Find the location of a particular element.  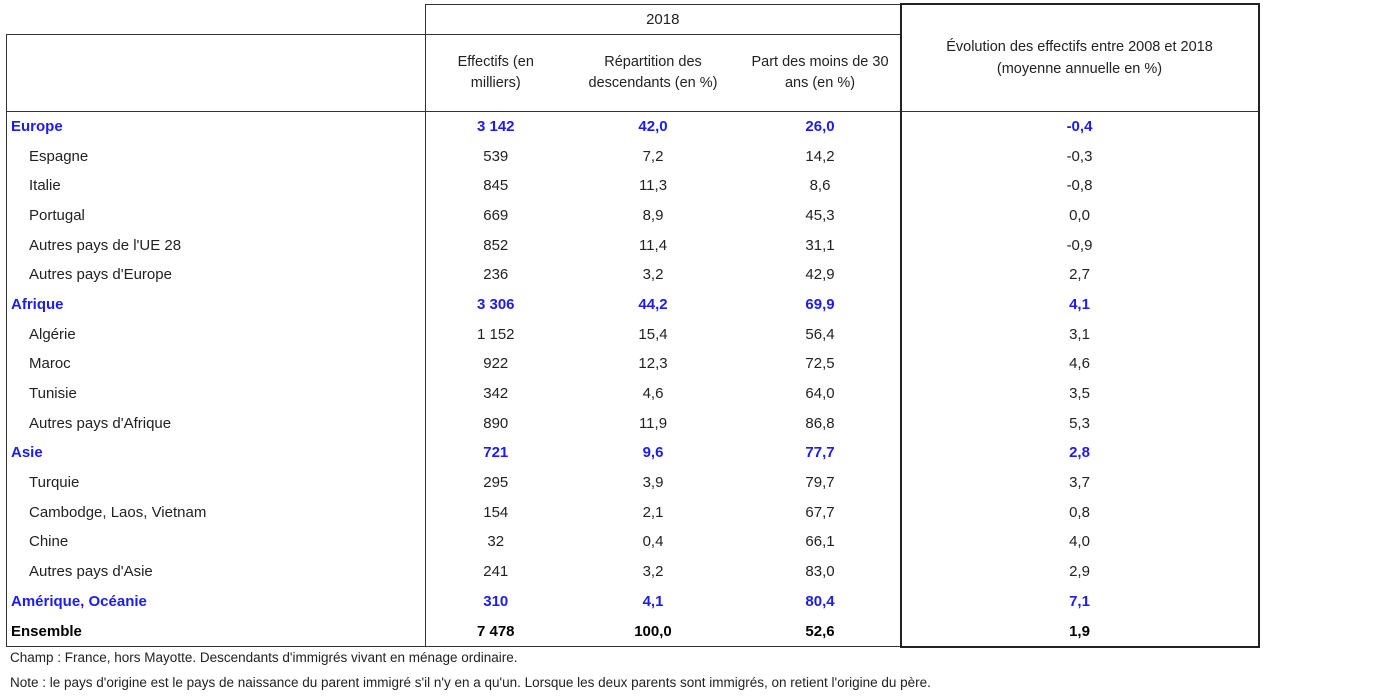

row-label: Autres pays de l'UE 28 is located at coordinates (216, 245).